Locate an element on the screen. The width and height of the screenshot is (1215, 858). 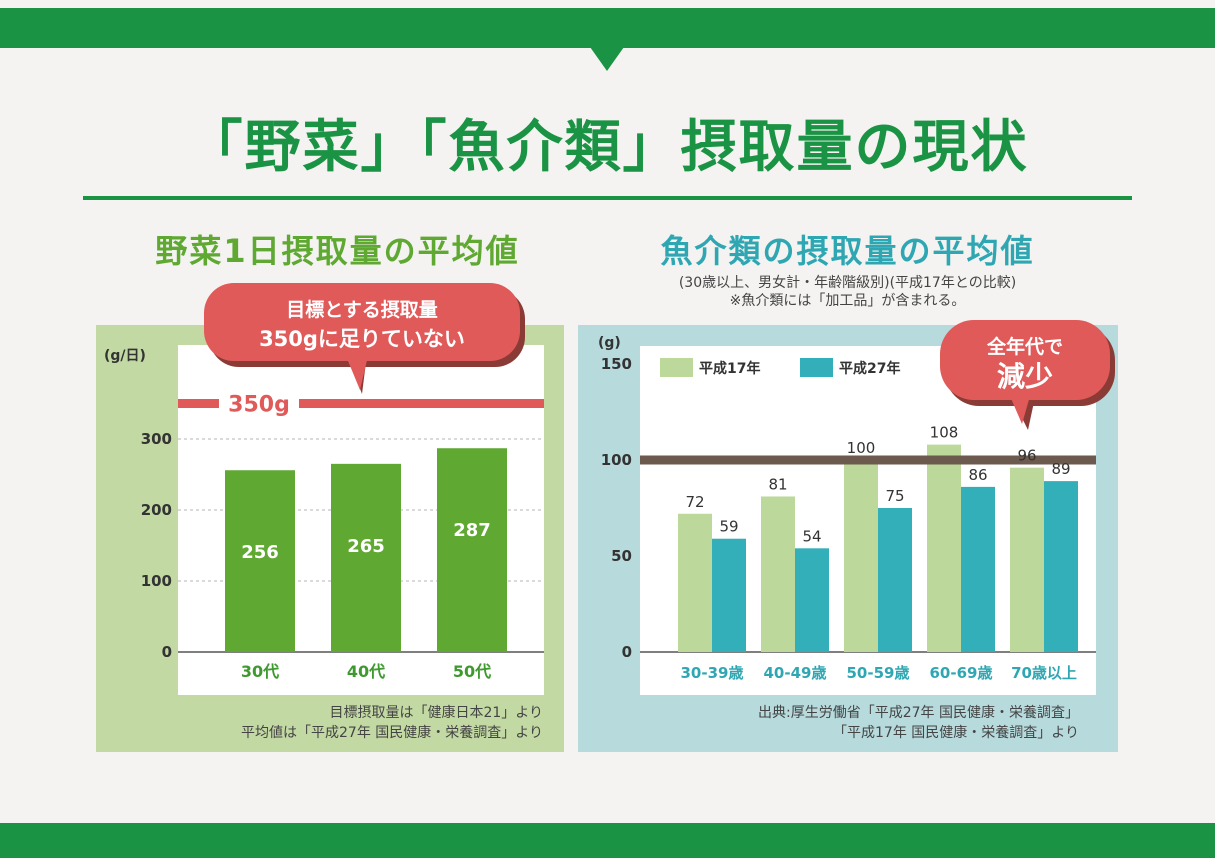
fish-y-tick: 150 is located at coordinates (616, 364).